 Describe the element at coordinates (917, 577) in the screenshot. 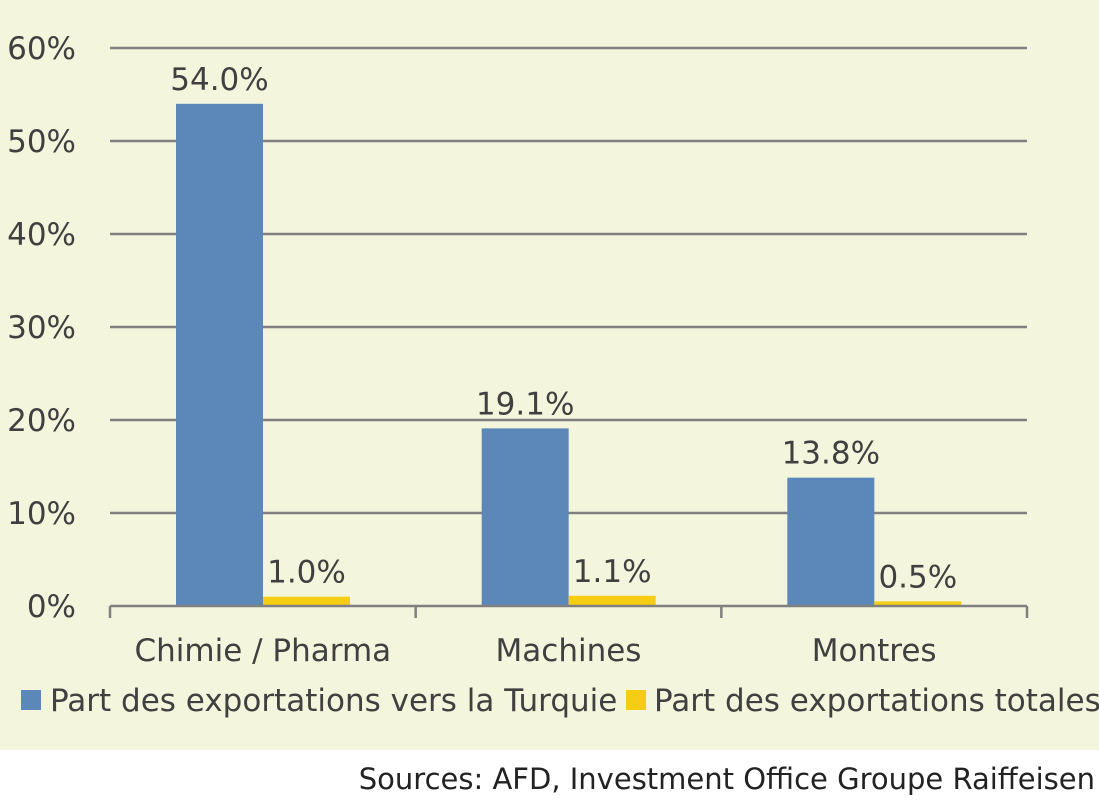

I see `data-label: 0.5%` at that location.